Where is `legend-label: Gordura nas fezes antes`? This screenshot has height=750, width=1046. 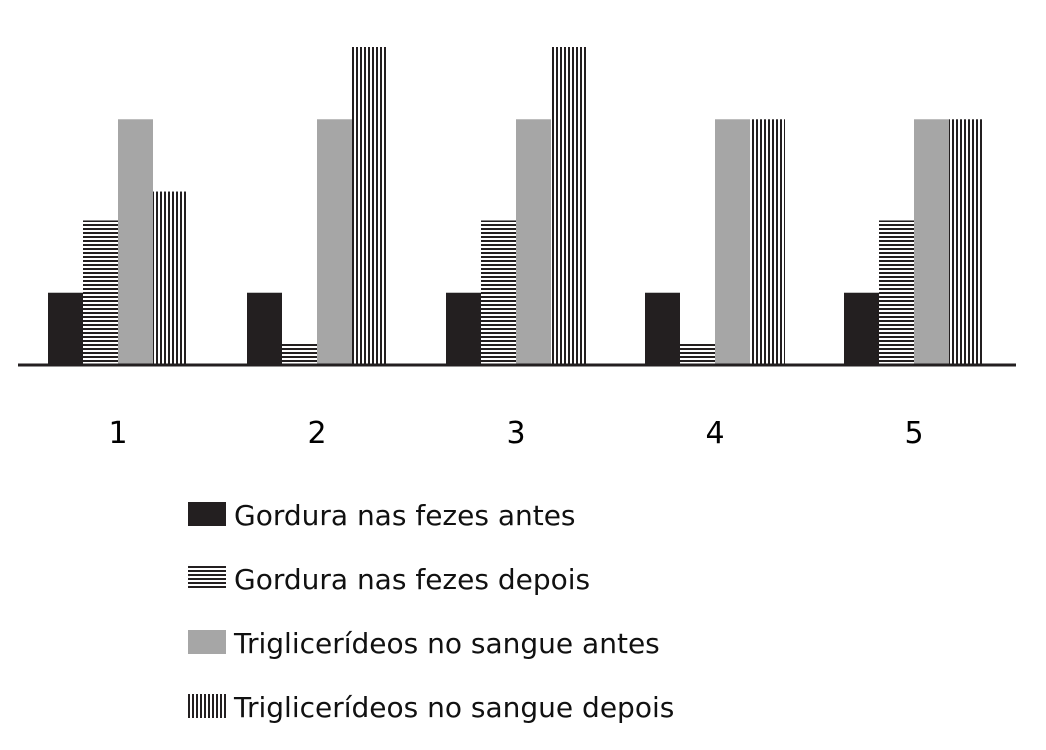 legend-label: Gordura nas fezes antes is located at coordinates (405, 515).